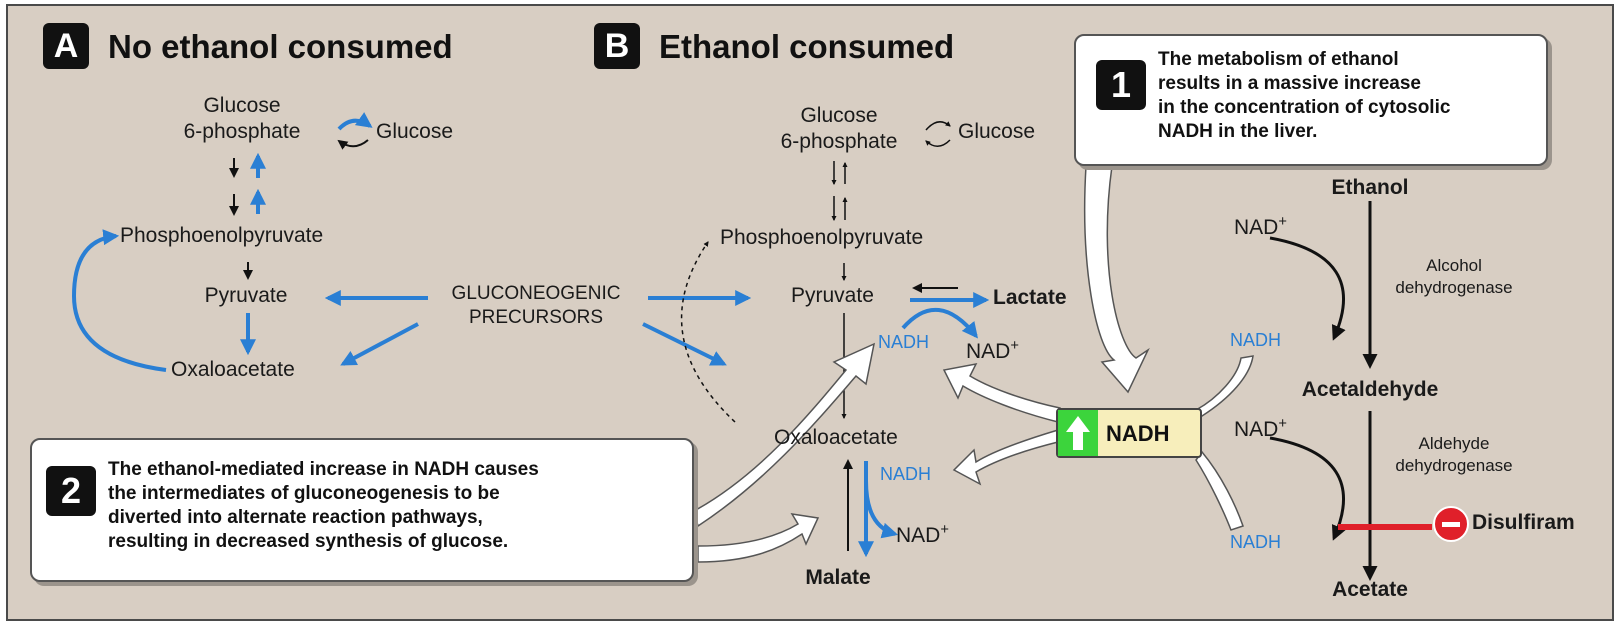 The width and height of the screenshot is (1624, 631). I want to click on a-glucose-6-phosphate-line1: Glucose, so click(242, 105).